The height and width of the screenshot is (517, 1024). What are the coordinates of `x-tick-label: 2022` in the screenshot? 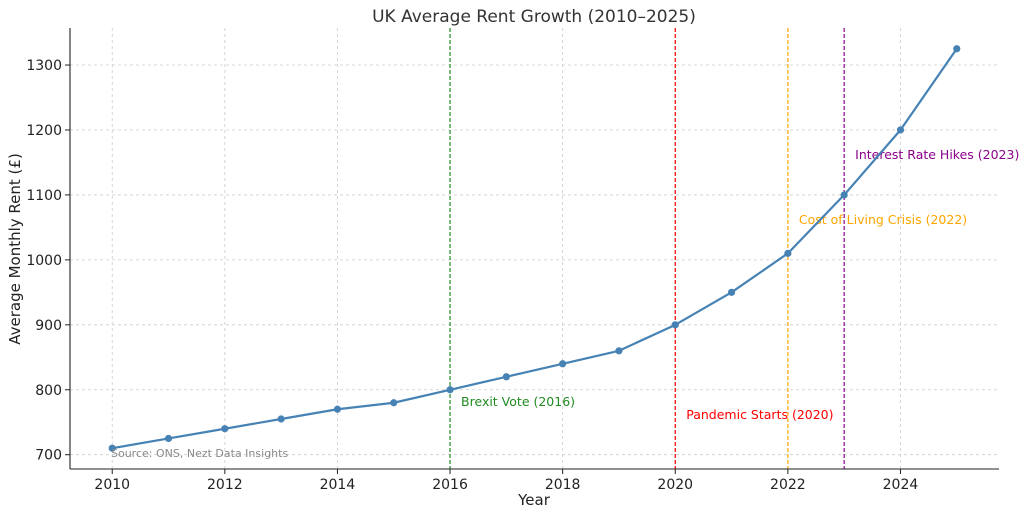 It's located at (788, 485).